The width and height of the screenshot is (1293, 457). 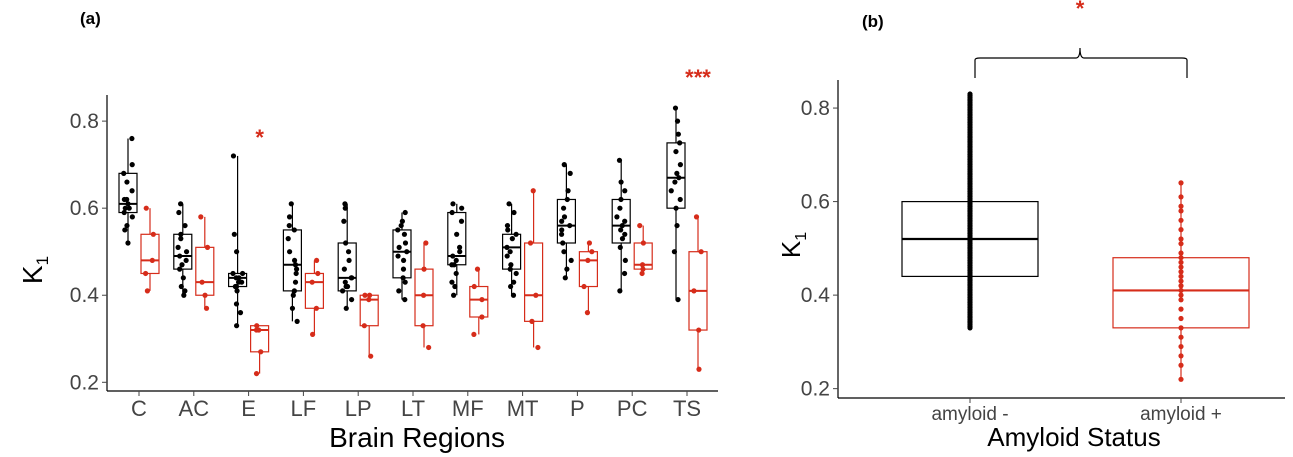 I want to click on chart-a-x-tick-label: C, so click(x=139, y=408).